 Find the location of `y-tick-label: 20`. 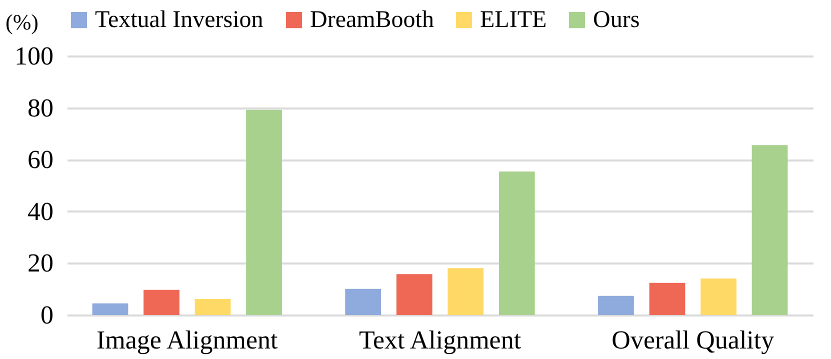

y-tick-label: 20 is located at coordinates (41, 263).